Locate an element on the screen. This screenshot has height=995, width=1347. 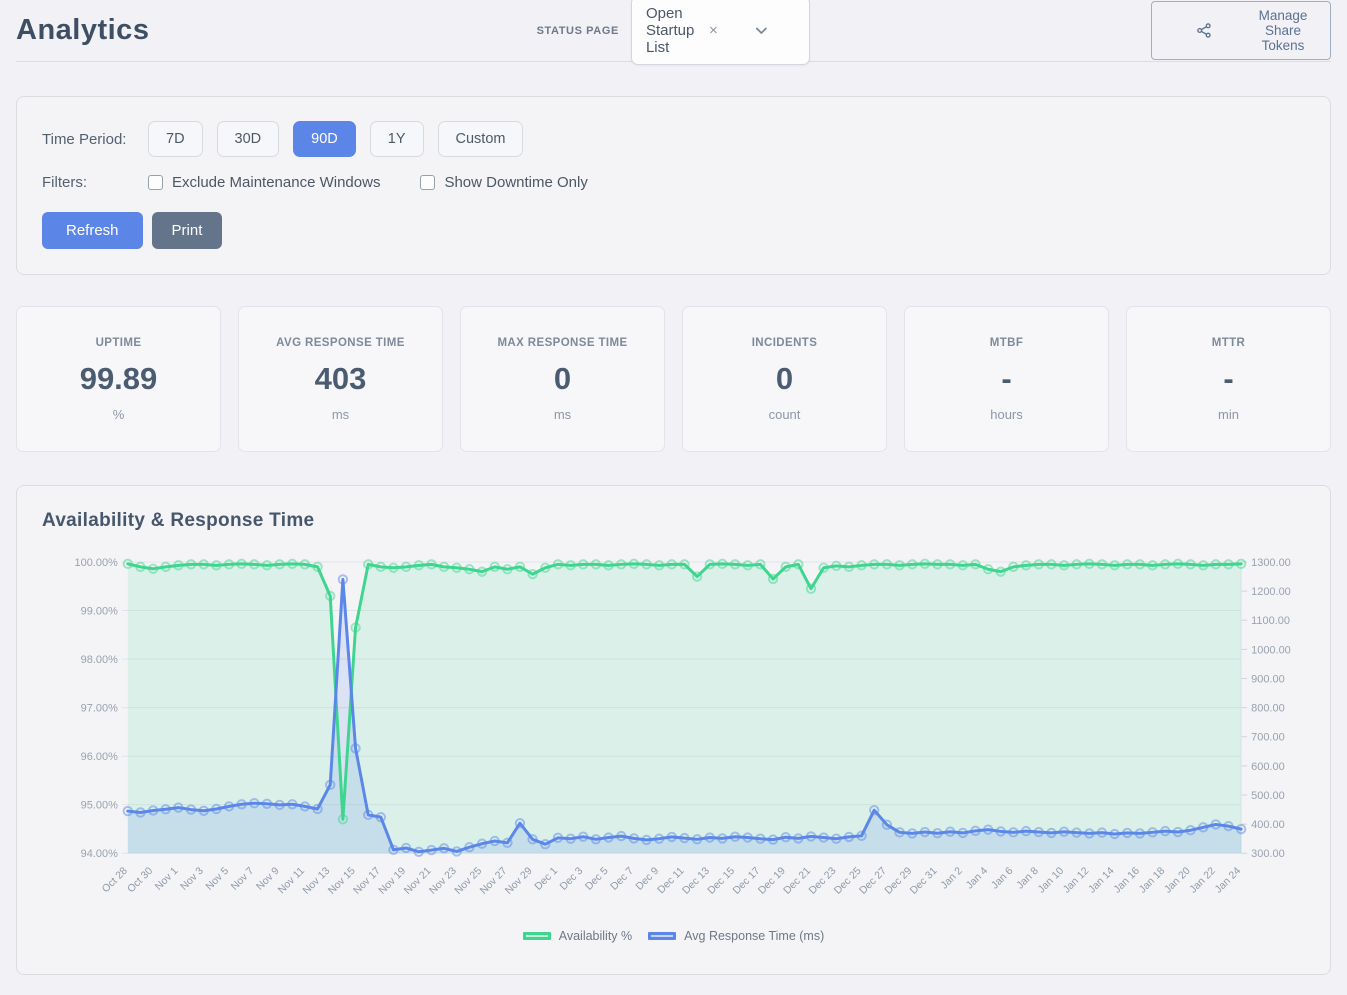
svg-text: Nov 1 is located at coordinates (166, 878).